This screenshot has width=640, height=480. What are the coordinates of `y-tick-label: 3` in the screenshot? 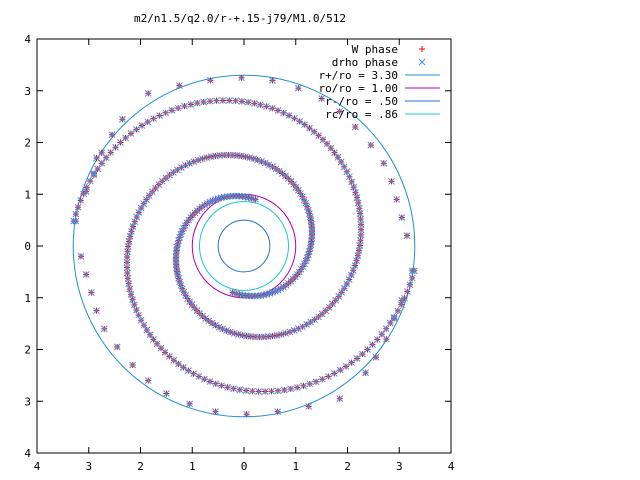 It's located at (27, 401).